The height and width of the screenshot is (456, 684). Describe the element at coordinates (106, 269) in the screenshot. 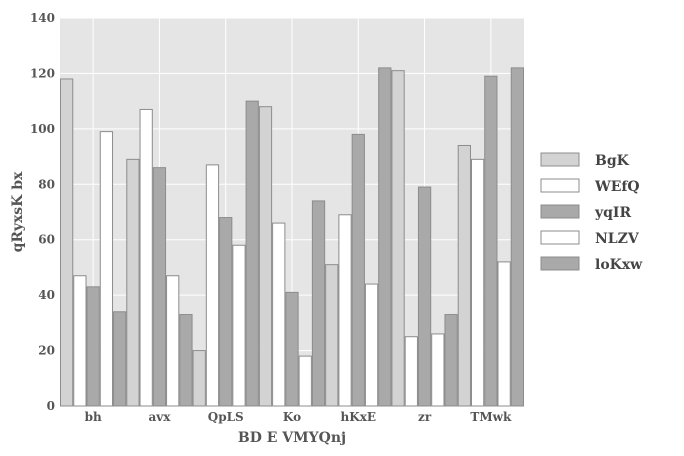

I see `bar-NLZV-bh` at that location.